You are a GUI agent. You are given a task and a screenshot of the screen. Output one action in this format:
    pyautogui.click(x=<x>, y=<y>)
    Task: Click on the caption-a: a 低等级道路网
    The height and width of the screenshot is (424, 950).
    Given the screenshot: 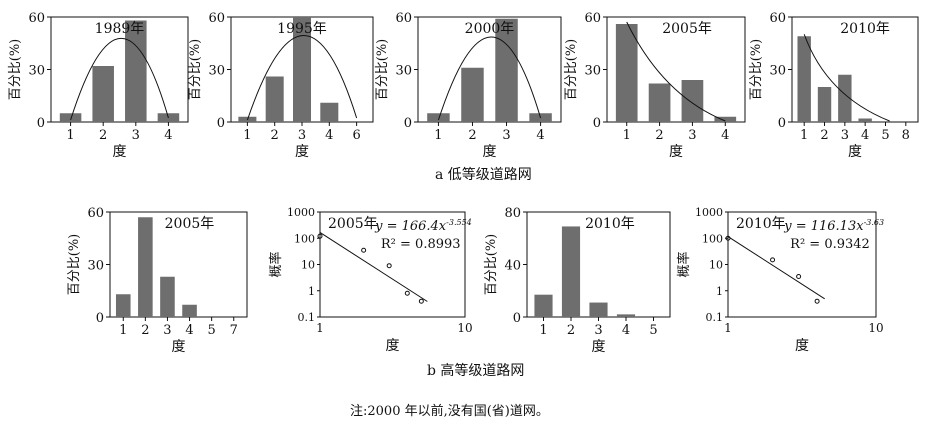 What is the action you would take?
    pyautogui.click(x=483, y=175)
    